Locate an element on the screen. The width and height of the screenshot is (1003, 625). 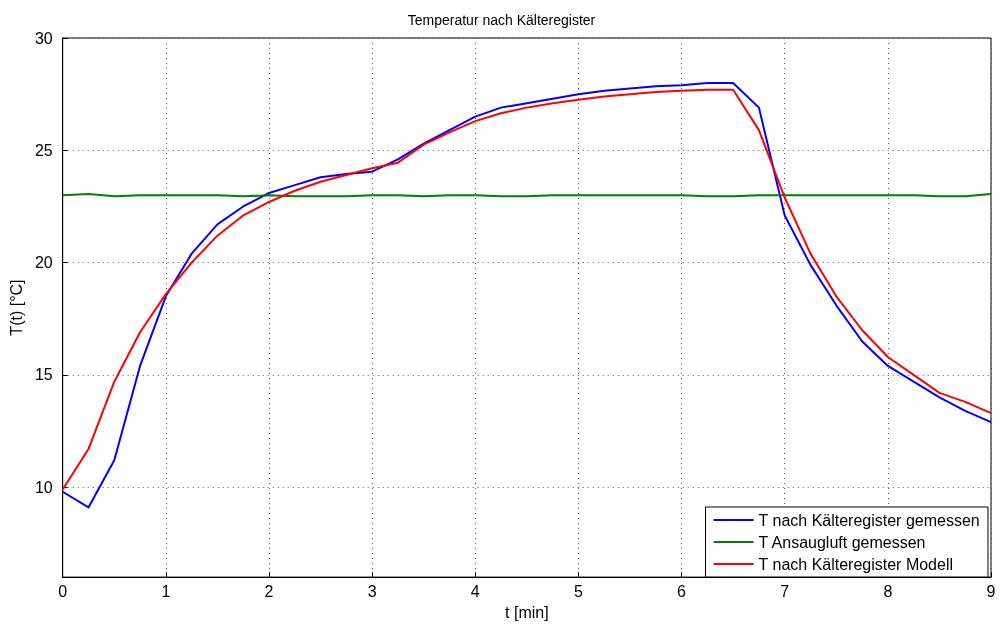
x-tick-label: 4 is located at coordinates (475, 591).